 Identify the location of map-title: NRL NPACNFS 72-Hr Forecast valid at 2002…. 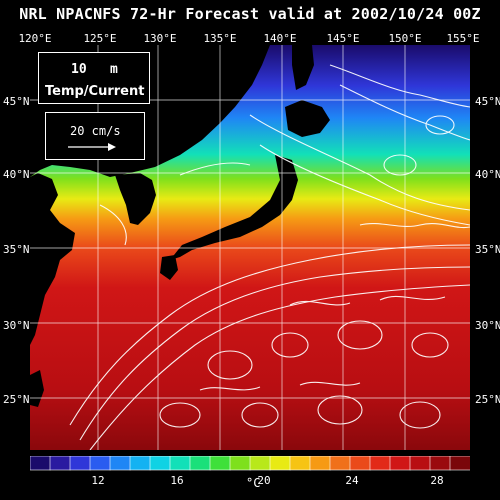
(250, 14).